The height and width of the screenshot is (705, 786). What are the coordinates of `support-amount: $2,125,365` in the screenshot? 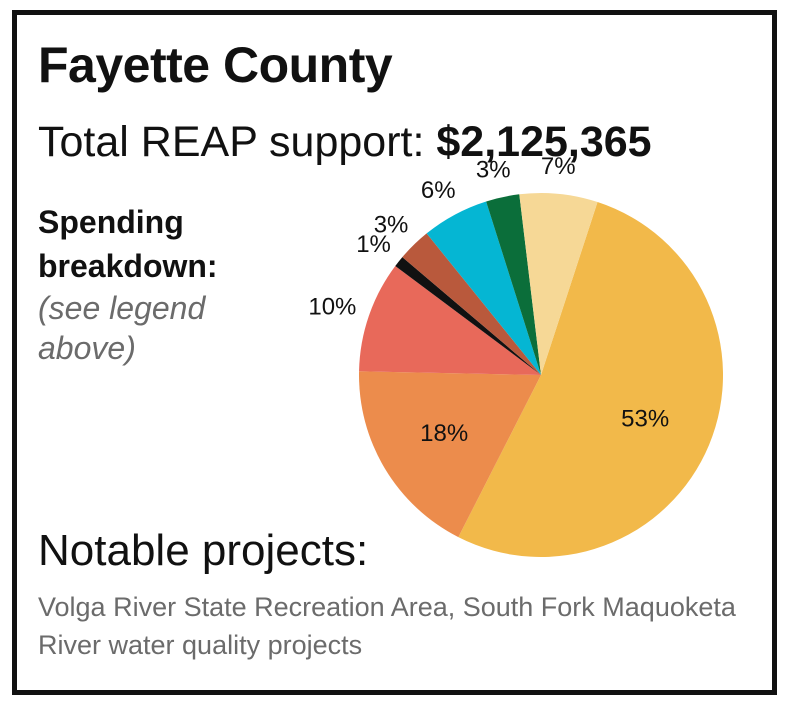 It's located at (544, 142).